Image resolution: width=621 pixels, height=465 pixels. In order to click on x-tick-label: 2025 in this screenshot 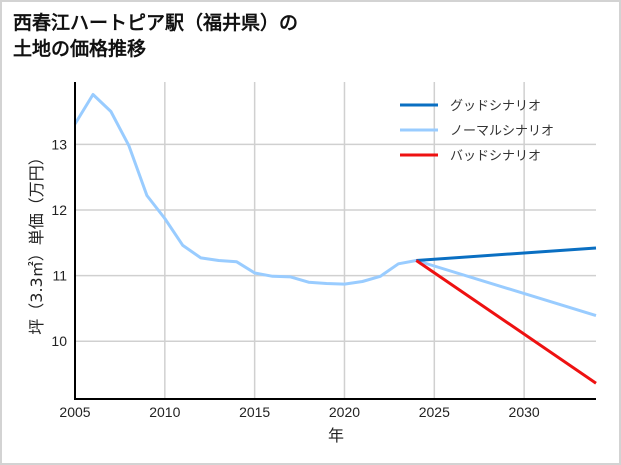, I will do `click(434, 412)`.